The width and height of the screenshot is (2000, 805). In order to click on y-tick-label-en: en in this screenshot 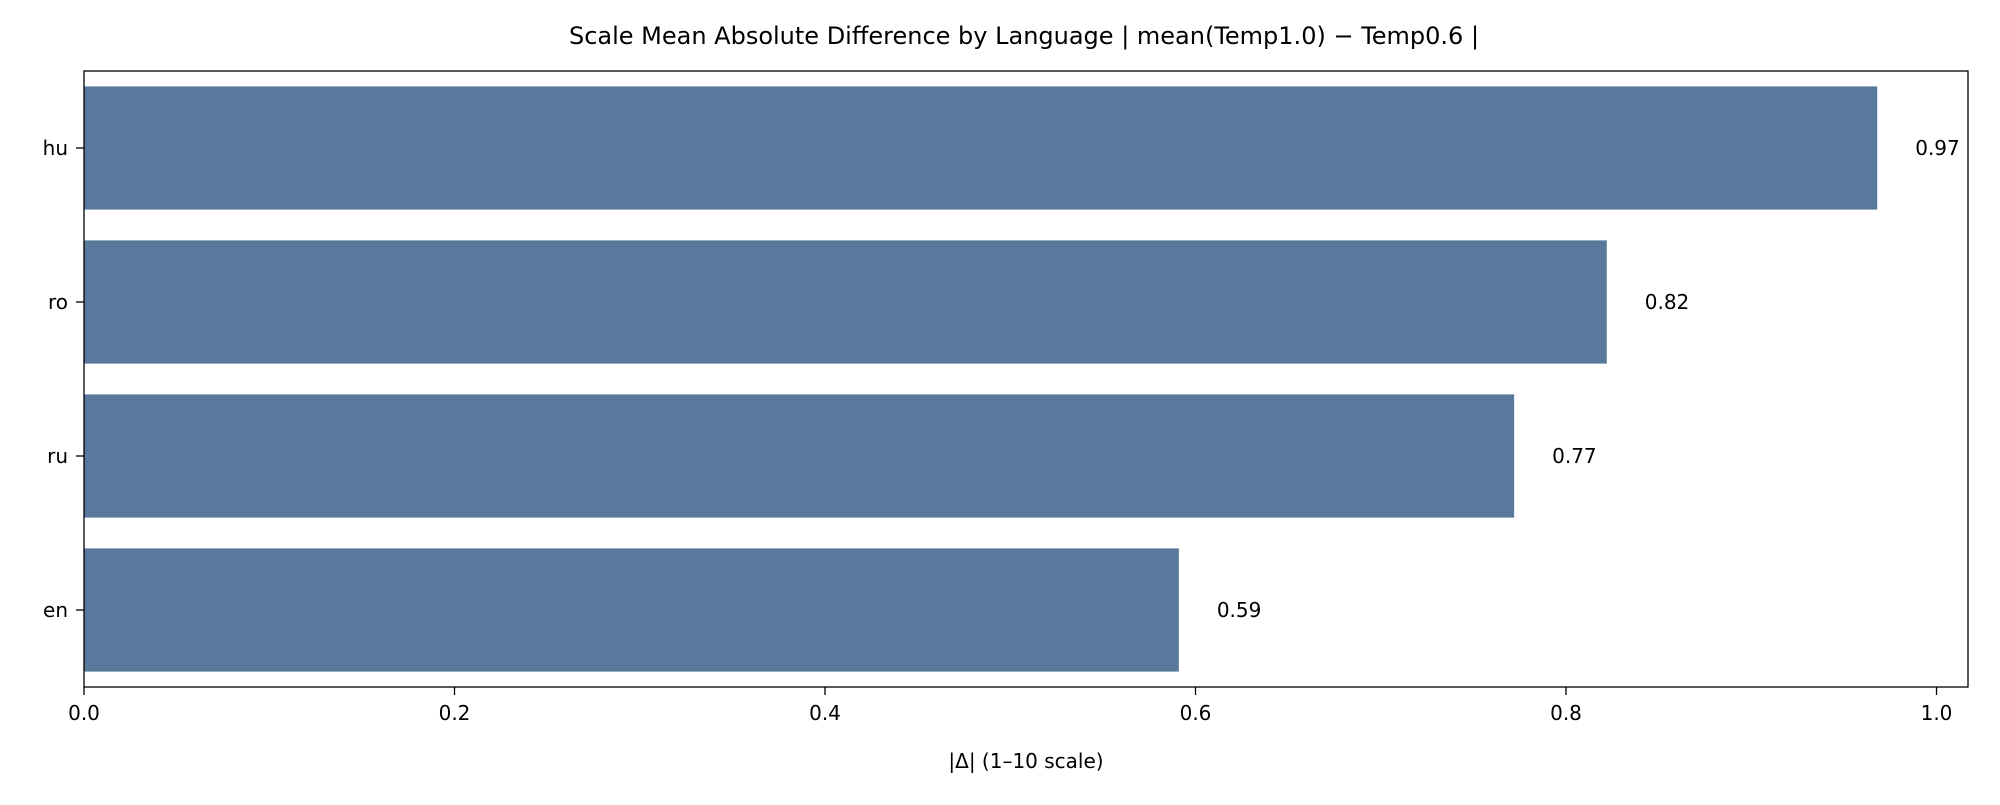, I will do `click(55, 610)`.